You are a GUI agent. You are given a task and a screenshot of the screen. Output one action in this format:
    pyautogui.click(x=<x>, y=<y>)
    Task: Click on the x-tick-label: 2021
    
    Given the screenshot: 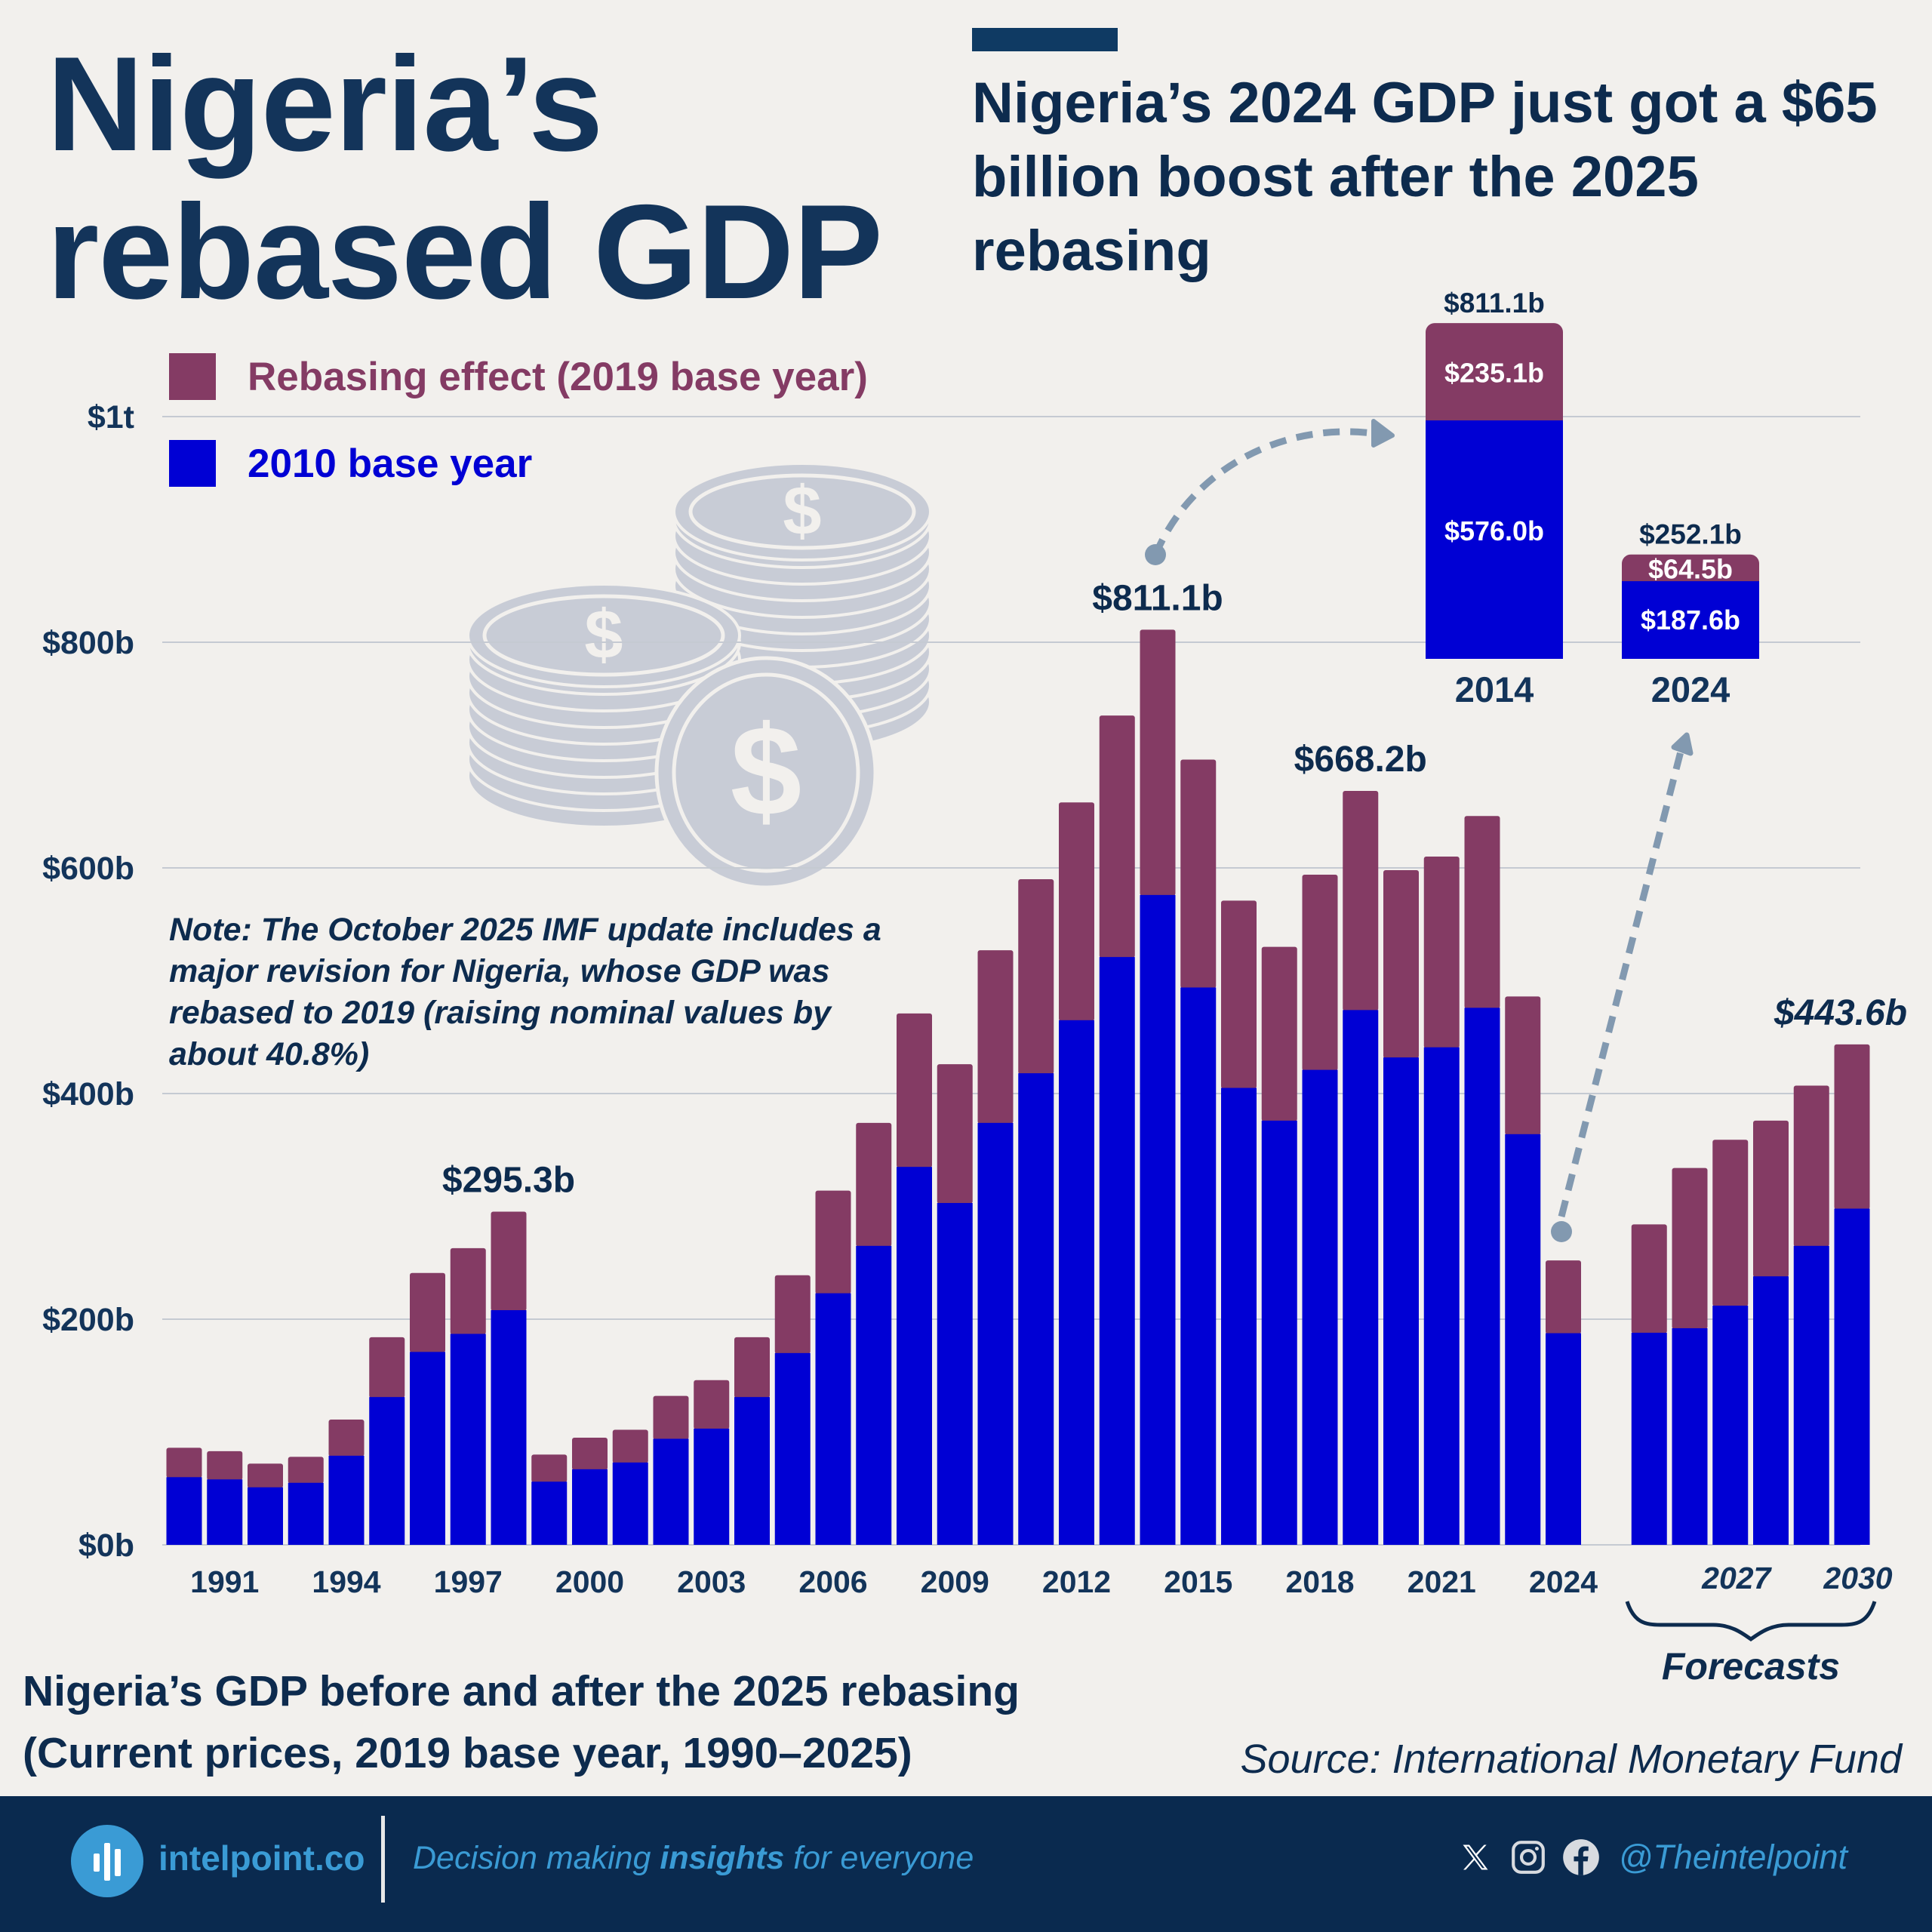 What is the action you would take?
    pyautogui.click(x=1441, y=1581)
    